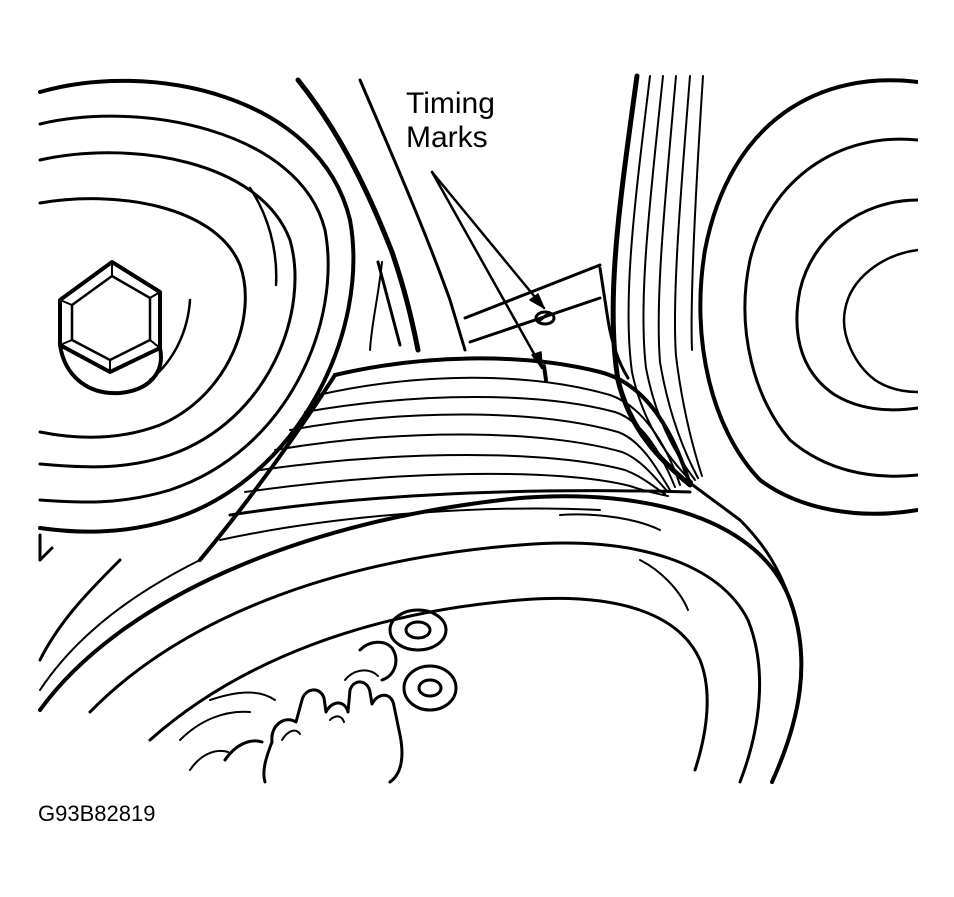 The height and width of the screenshot is (897, 954). What do you see at coordinates (97, 813) in the screenshot?
I see `figure-id: G93B82819` at bounding box center [97, 813].